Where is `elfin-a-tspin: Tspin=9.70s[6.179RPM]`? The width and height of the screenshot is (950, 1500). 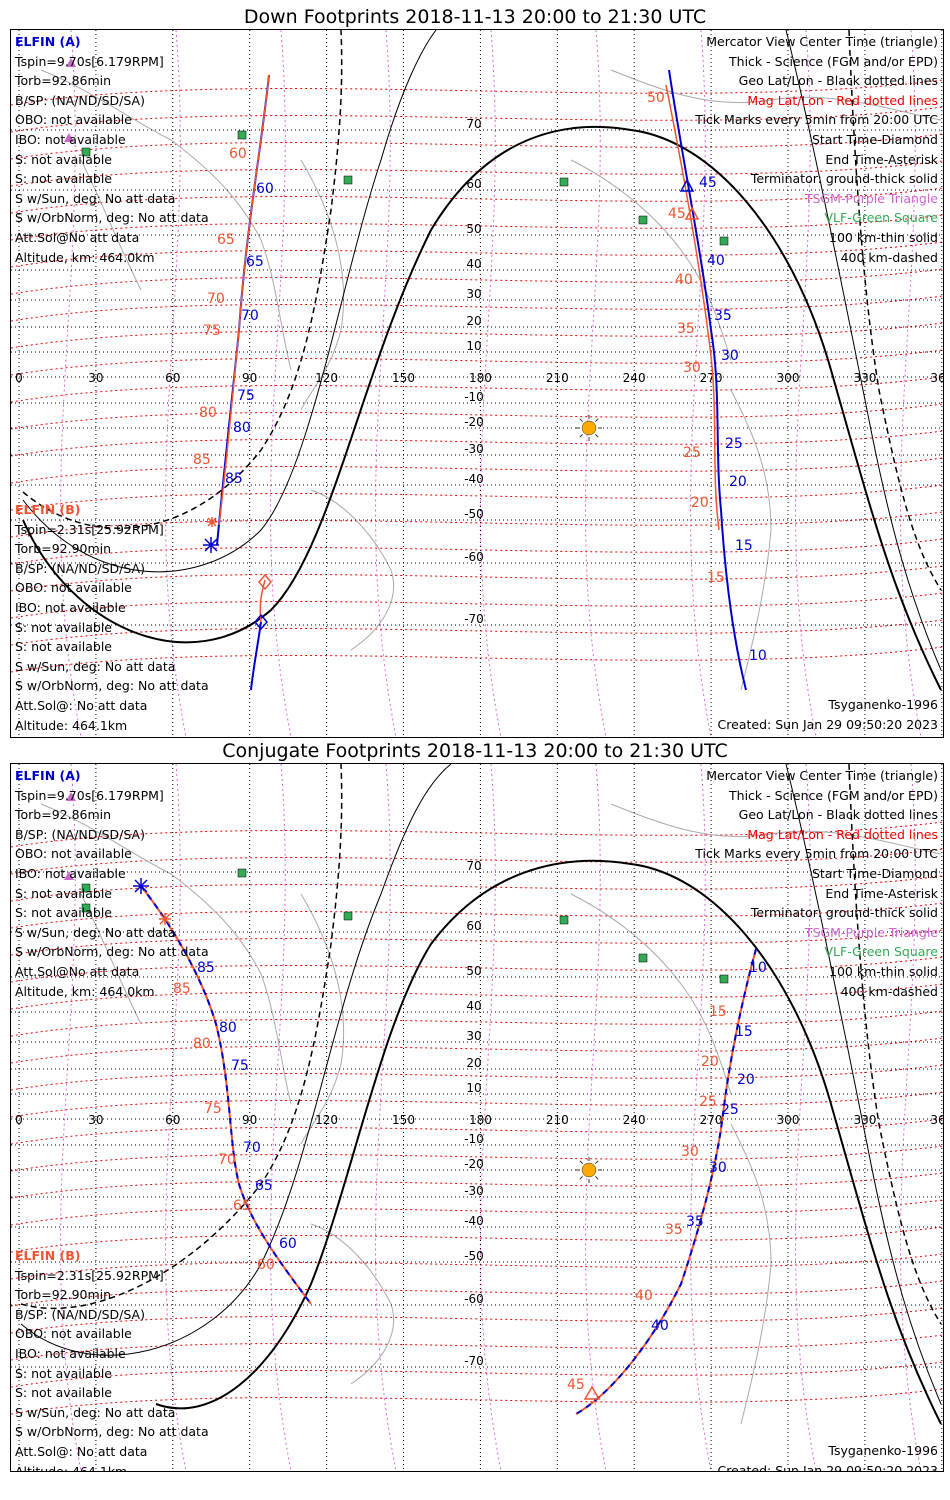 elfin-a-tspin: Tspin=9.70s[6.179RPM] is located at coordinates (89, 795).